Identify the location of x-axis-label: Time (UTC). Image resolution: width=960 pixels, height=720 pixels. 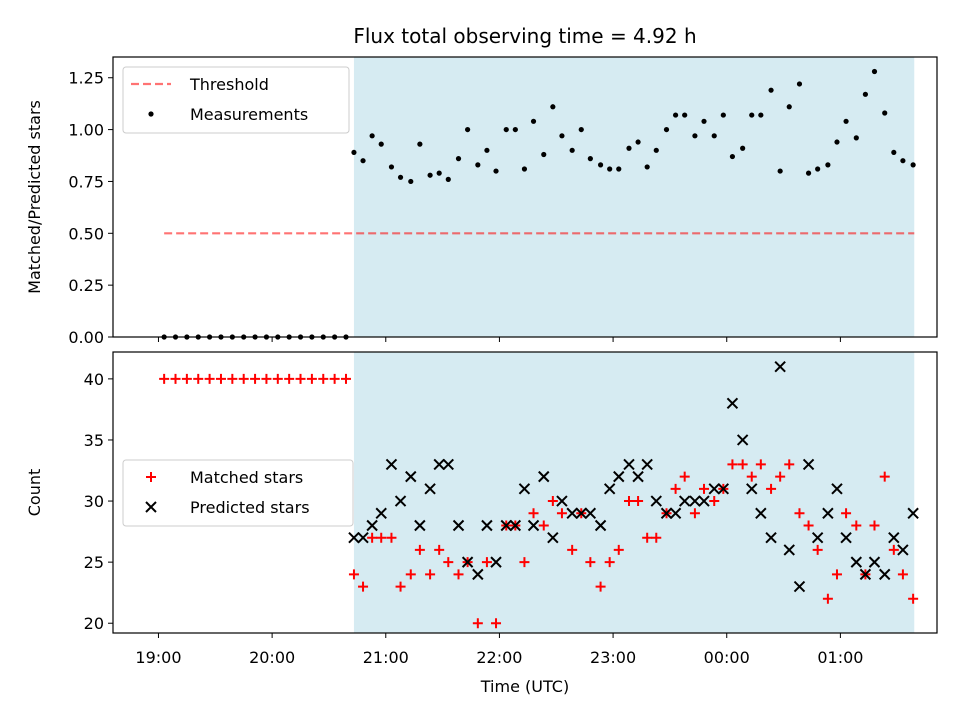
(524, 686).